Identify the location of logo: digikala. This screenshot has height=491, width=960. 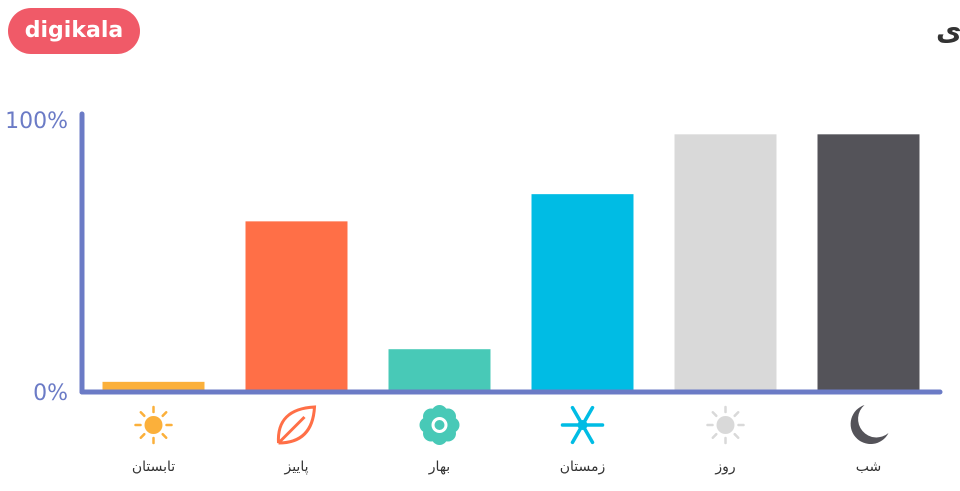
(74, 30).